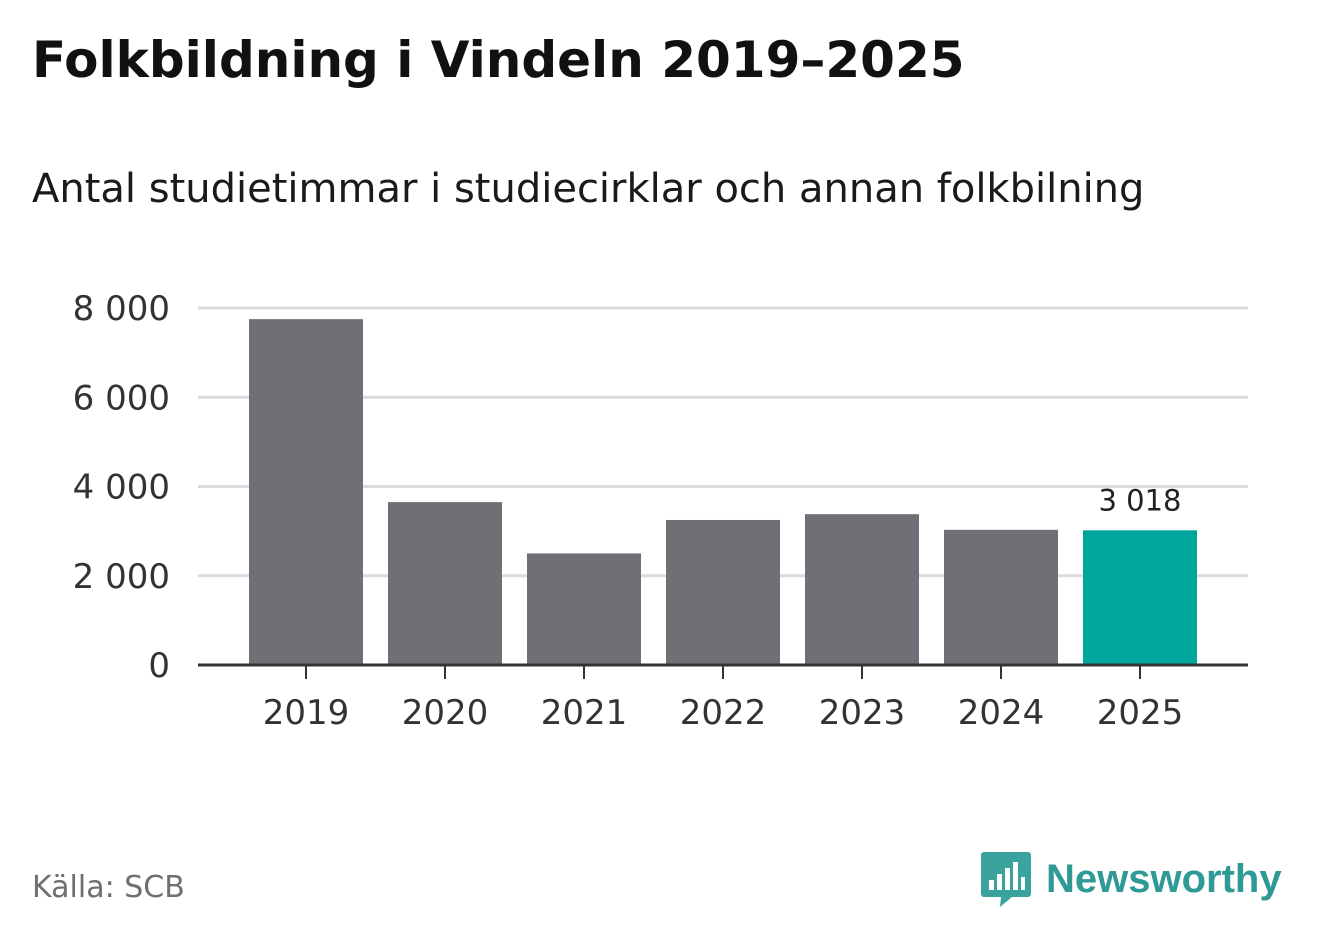  Describe the element at coordinates (584, 713) in the screenshot. I see `x-tick-label: 2021` at that location.